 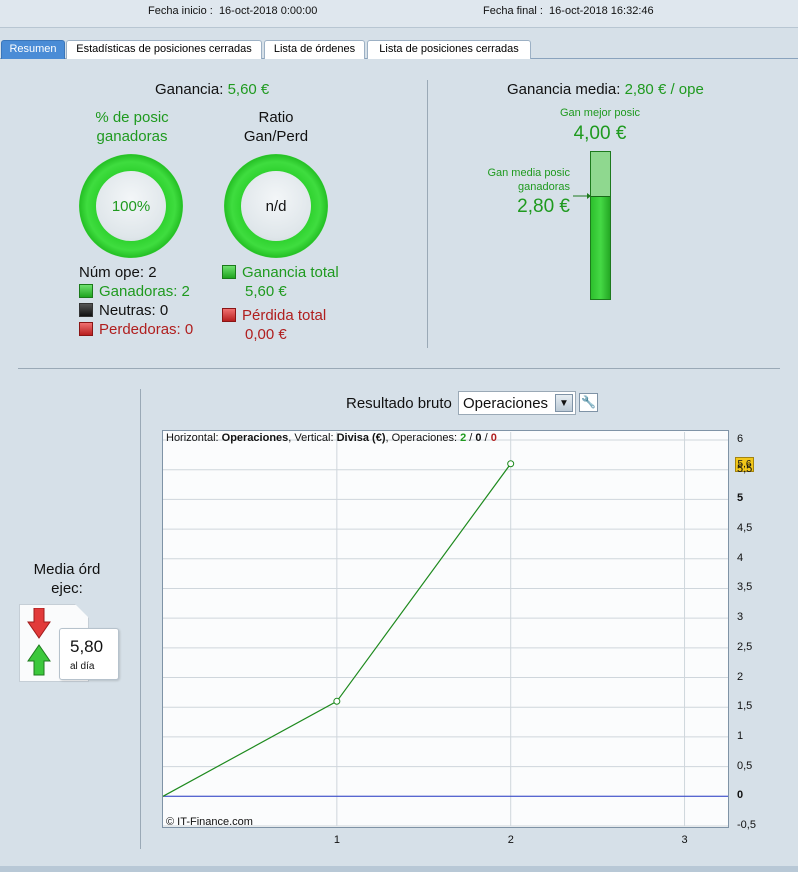 I want to click on winners-pct-ring: 100%, so click(x=131, y=206).